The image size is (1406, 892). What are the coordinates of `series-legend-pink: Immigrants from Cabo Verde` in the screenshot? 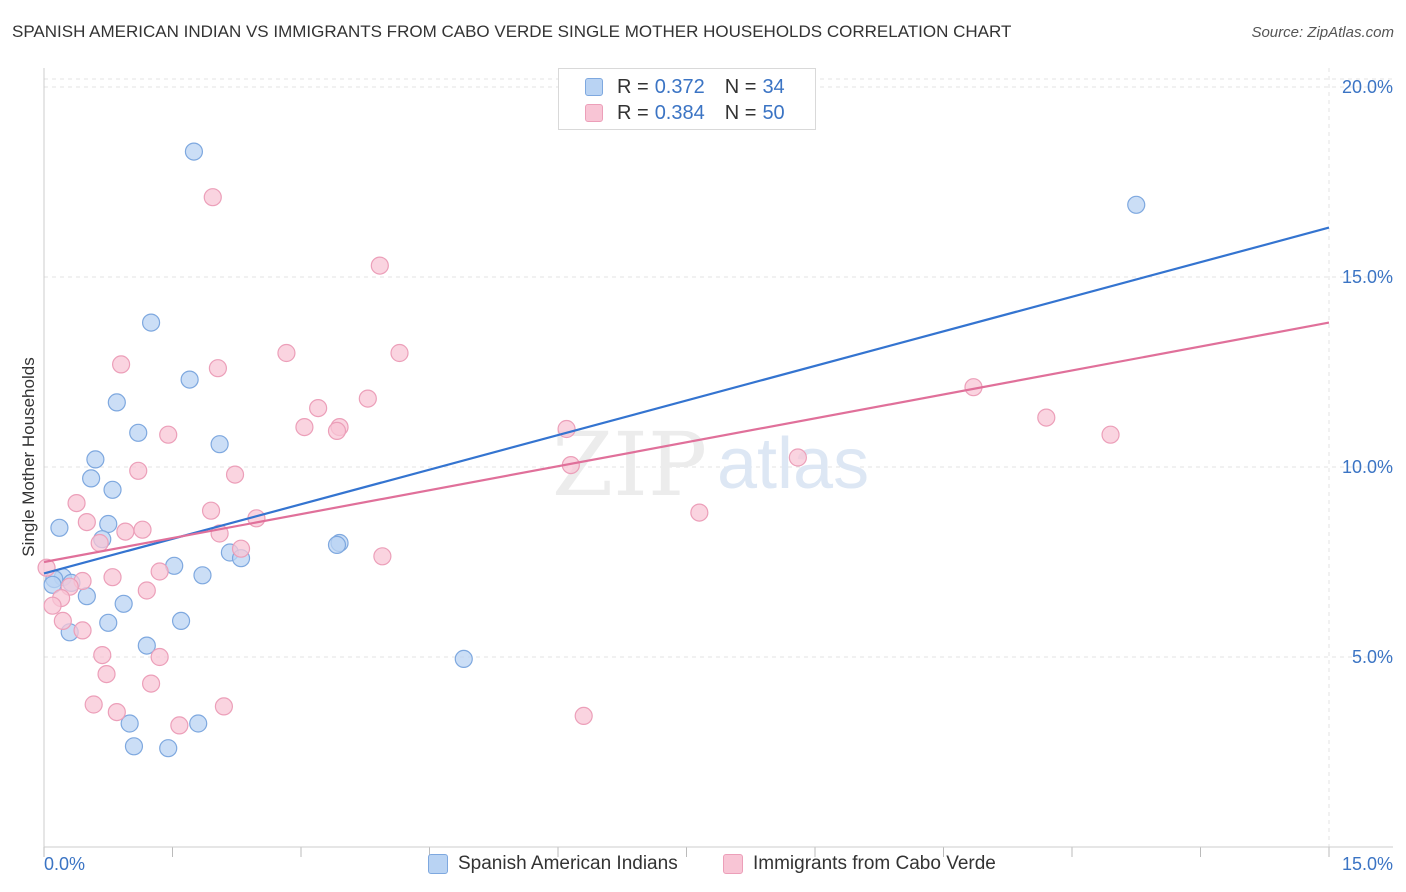 It's located at (859, 864).